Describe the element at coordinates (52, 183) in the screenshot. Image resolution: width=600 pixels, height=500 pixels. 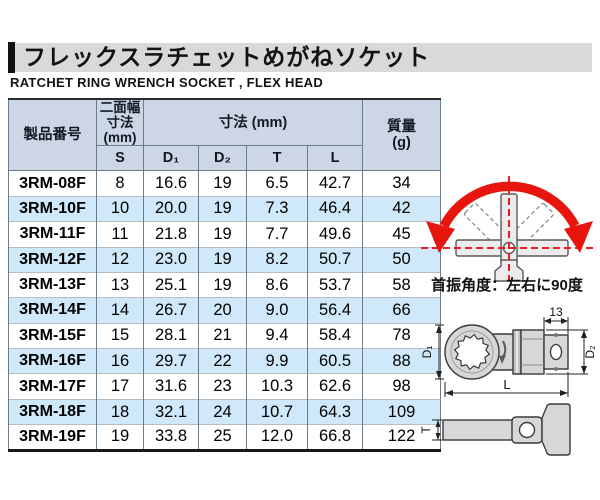
I see `cell-product-no: 3RM-08F` at that location.